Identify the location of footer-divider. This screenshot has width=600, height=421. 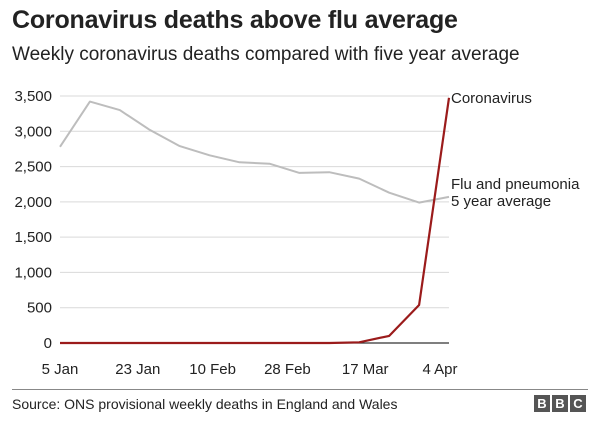
(300, 389).